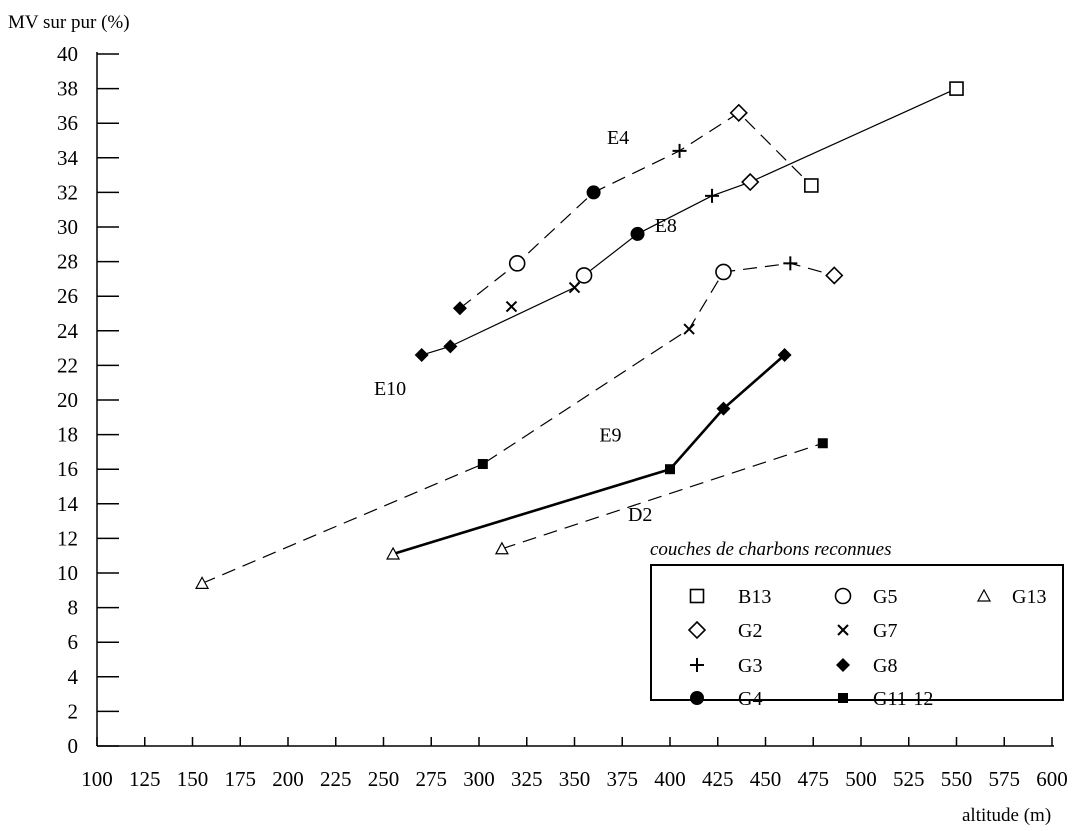 The image size is (1076, 831). What do you see at coordinates (73, 746) in the screenshot?
I see `y-tick-label: 0` at bounding box center [73, 746].